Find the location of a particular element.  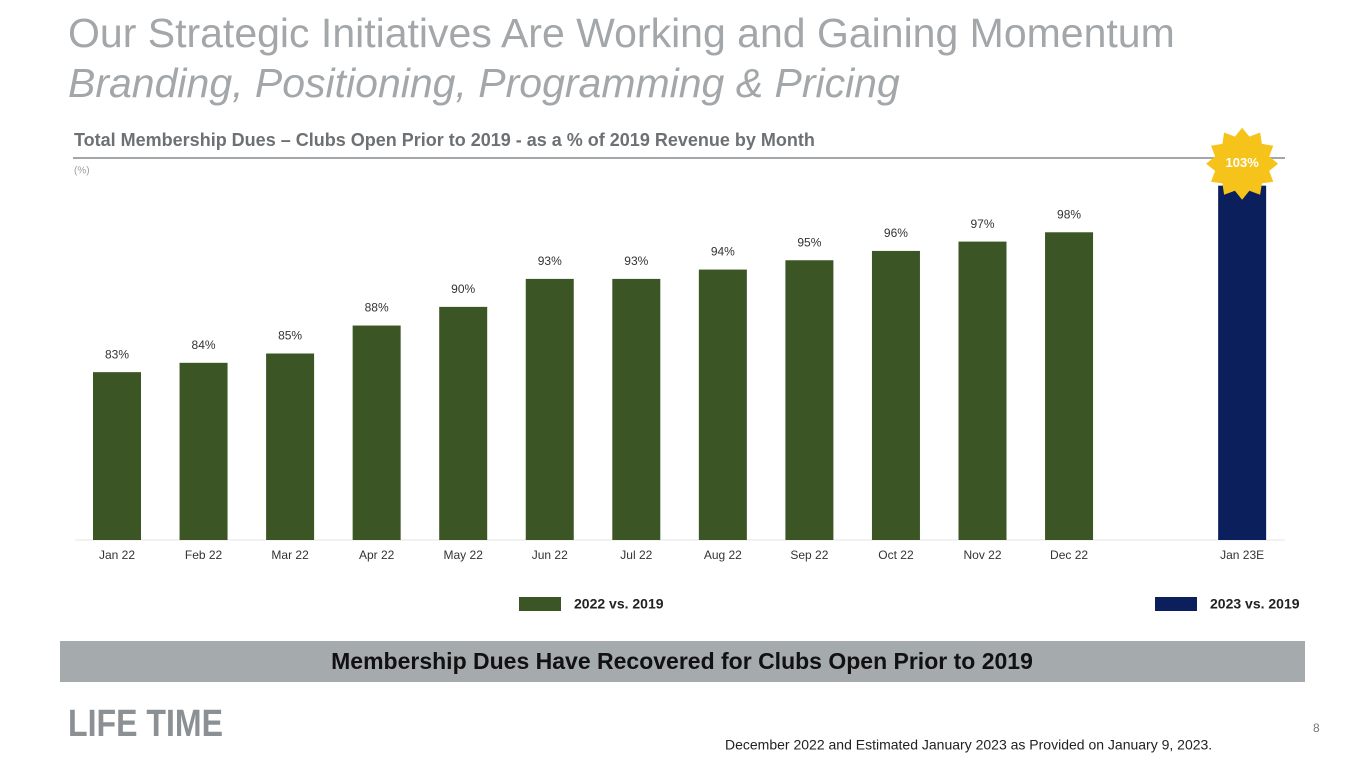

x-tick-label: May 22 is located at coordinates (464, 555).